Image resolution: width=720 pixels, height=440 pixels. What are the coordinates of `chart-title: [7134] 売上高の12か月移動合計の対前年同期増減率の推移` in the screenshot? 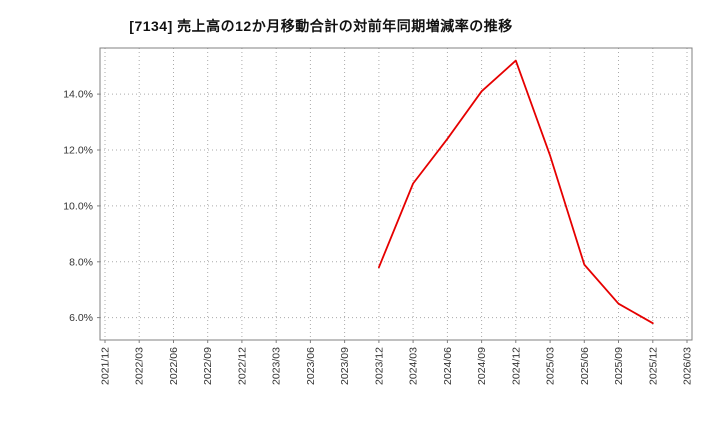 It's located at (321, 26).